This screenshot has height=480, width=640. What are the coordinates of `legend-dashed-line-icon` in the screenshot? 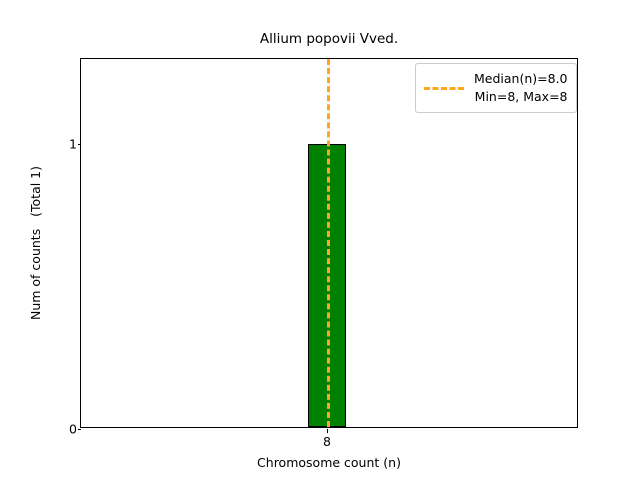 It's located at (444, 88).